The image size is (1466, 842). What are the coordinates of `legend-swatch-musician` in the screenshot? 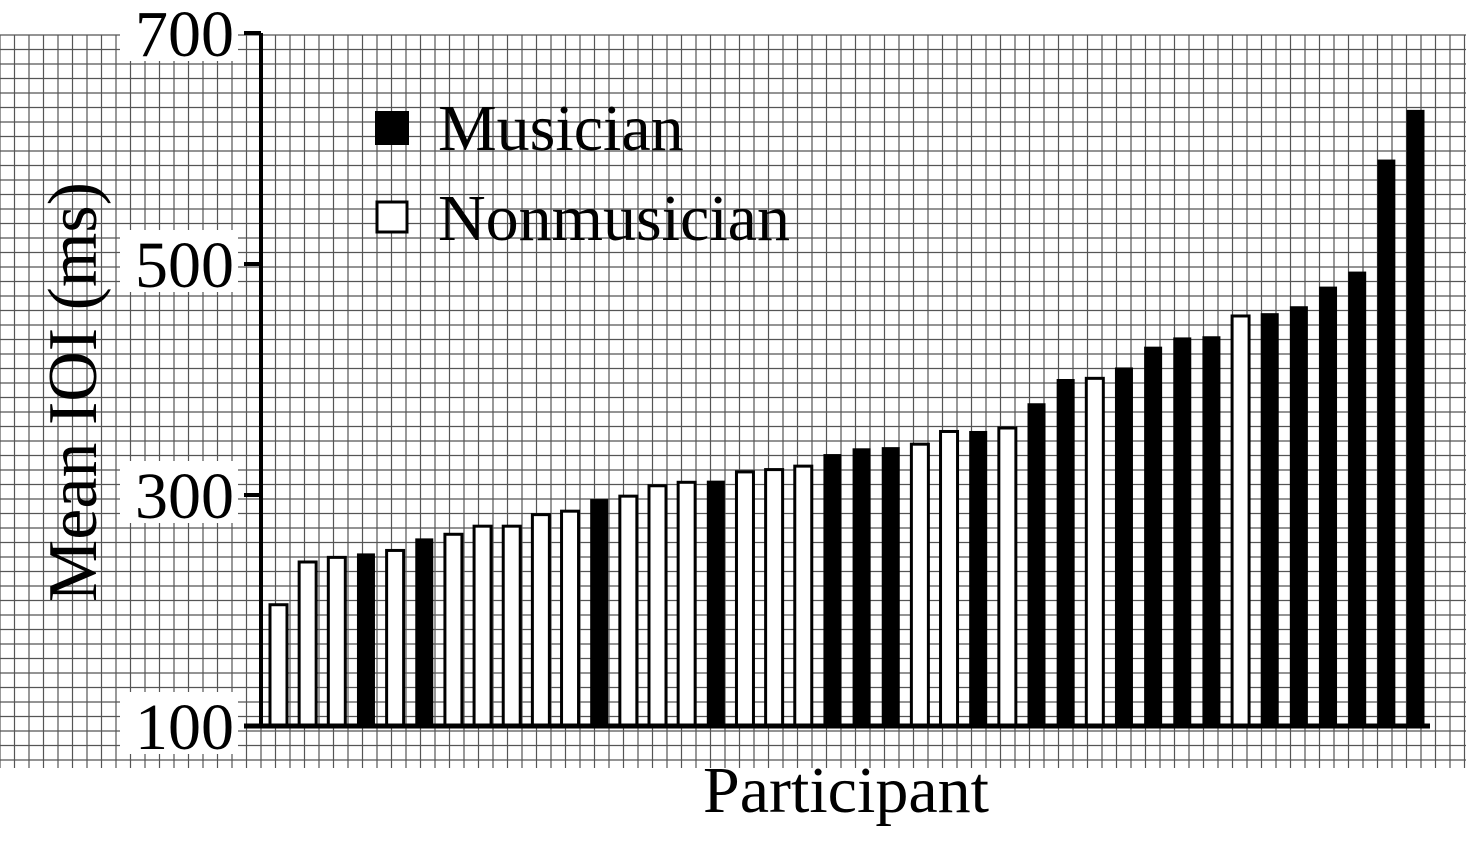 It's located at (392, 128).